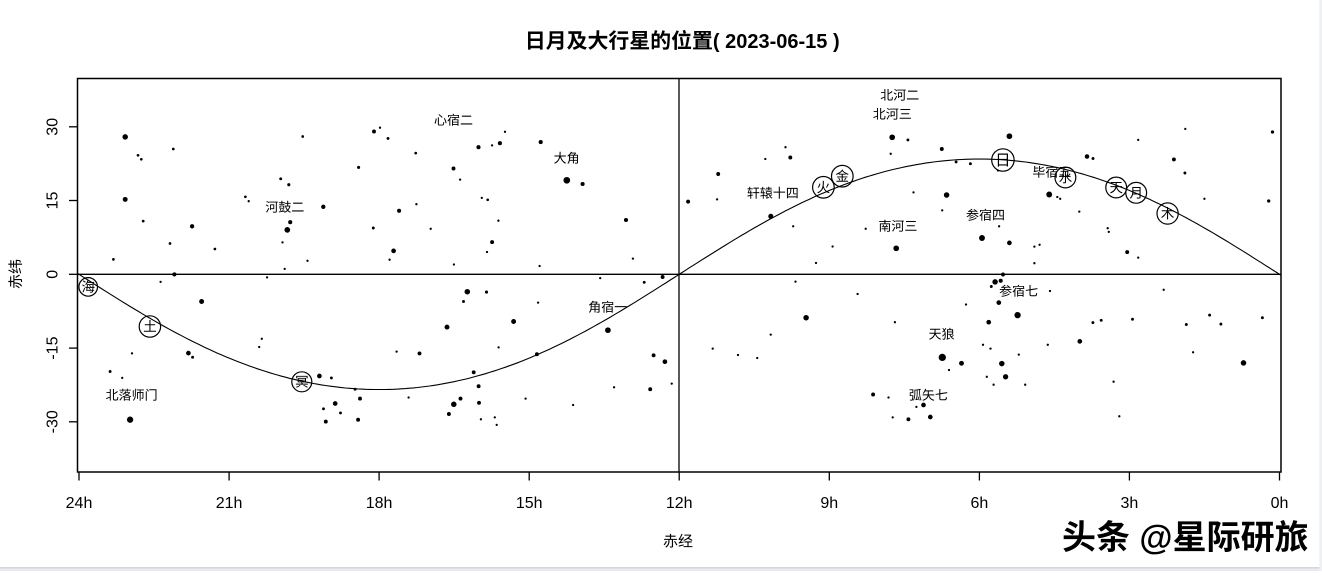 The width and height of the screenshot is (1322, 576). I want to click on svg-text: 9h, so click(829, 503).